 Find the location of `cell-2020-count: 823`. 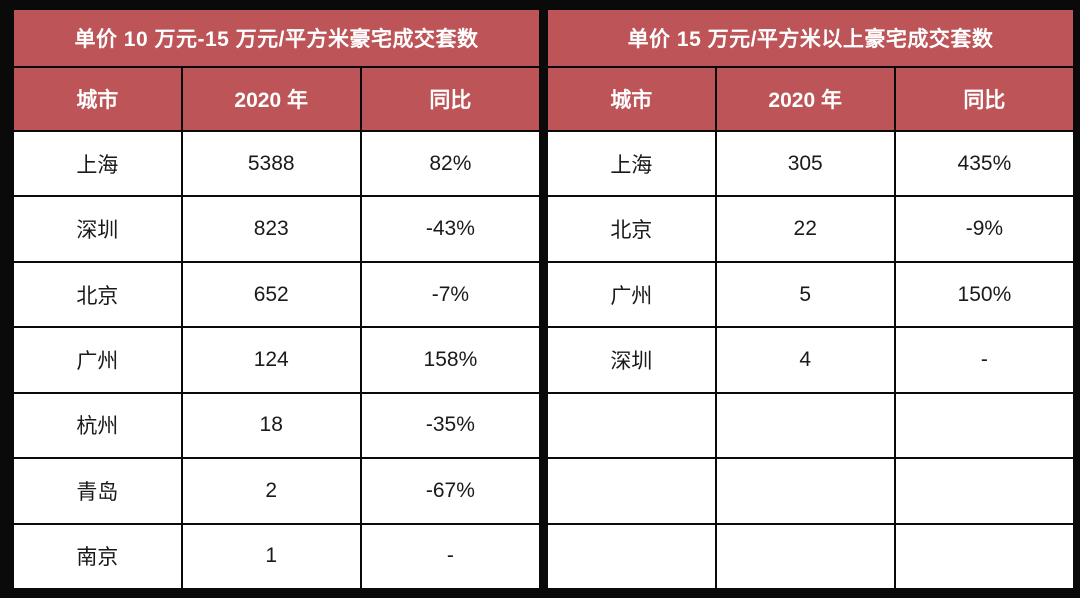

cell-2020-count: 823 is located at coordinates (271, 229).